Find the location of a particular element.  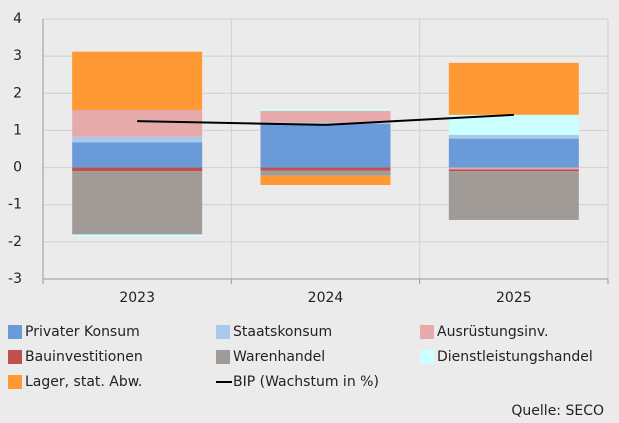

legend-label: Staatskonsum is located at coordinates (282, 332).